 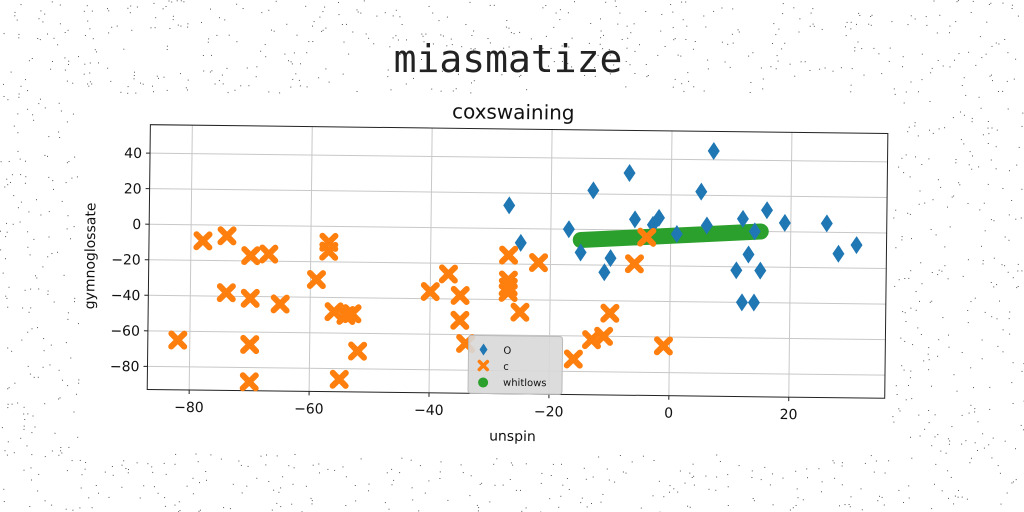 I want to click on legend-box, so click(x=515, y=364).